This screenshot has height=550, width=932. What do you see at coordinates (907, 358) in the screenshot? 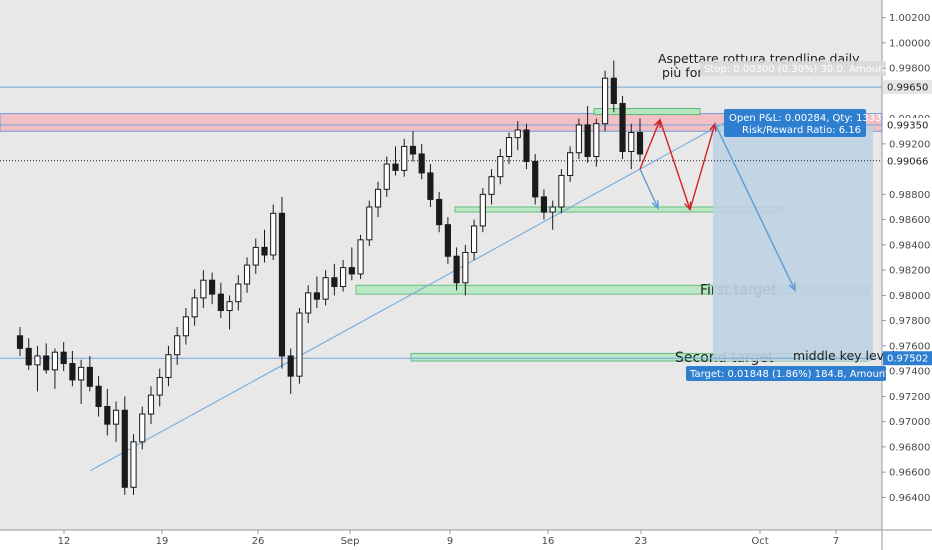
I see `price-tag-target-box` at bounding box center [907, 358].